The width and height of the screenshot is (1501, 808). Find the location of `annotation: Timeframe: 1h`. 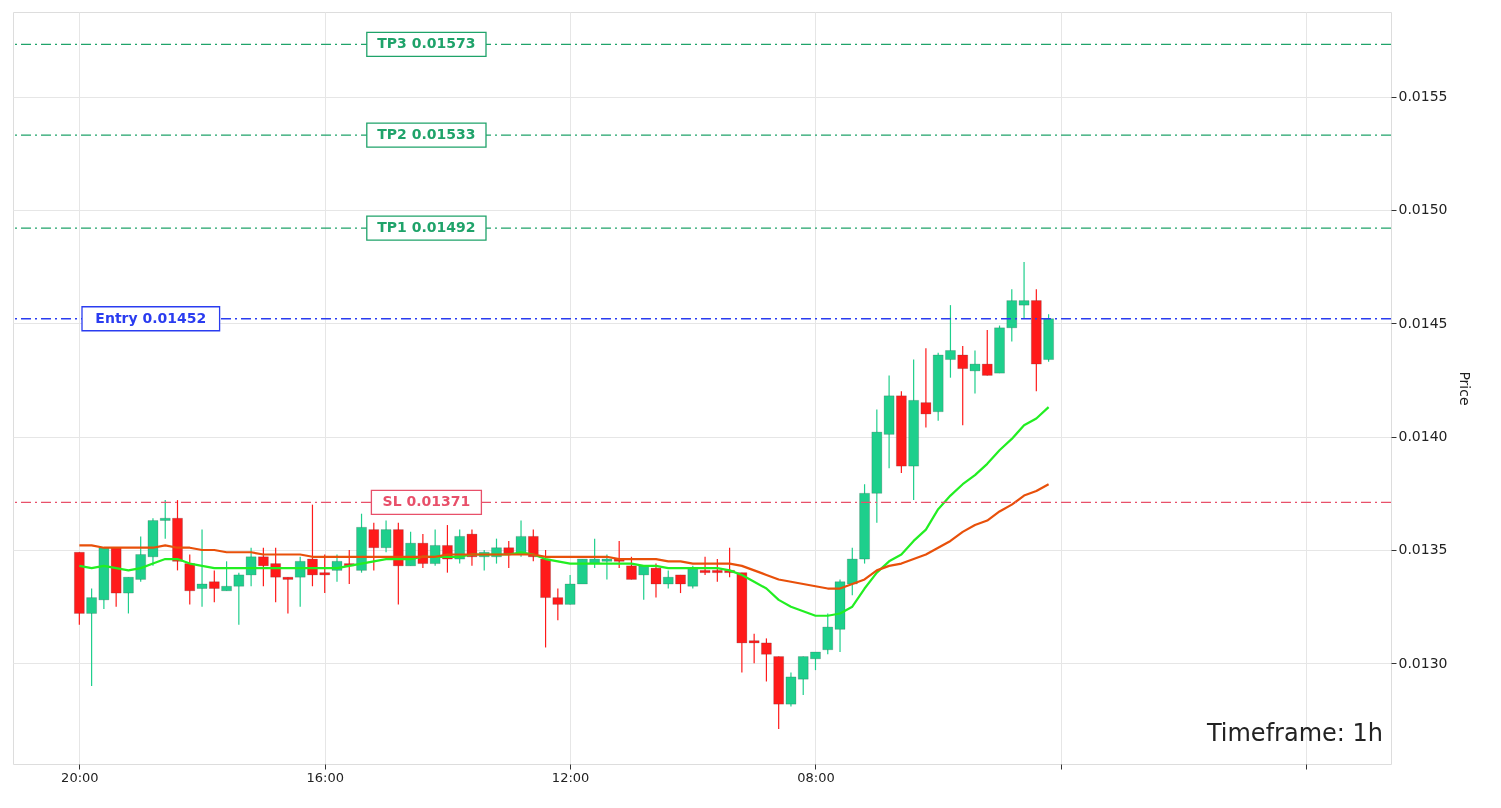

annotation: Timeframe: 1h is located at coordinates (1294, 733).